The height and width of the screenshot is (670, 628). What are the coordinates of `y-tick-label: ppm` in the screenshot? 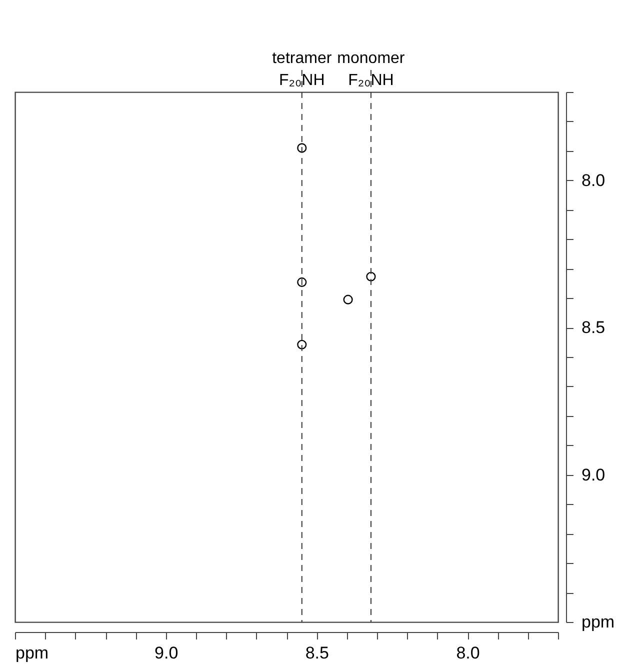 It's located at (598, 622).